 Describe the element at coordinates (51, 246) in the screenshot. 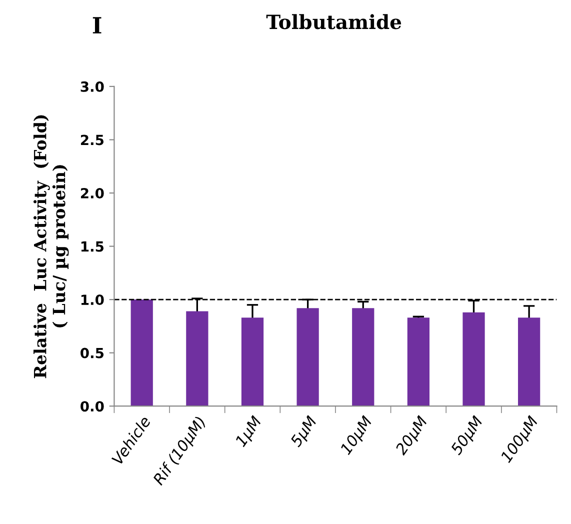

I see `y-axis-title: Relative Luc Activity (Fold) ( Luc/ µg protein)` at that location.